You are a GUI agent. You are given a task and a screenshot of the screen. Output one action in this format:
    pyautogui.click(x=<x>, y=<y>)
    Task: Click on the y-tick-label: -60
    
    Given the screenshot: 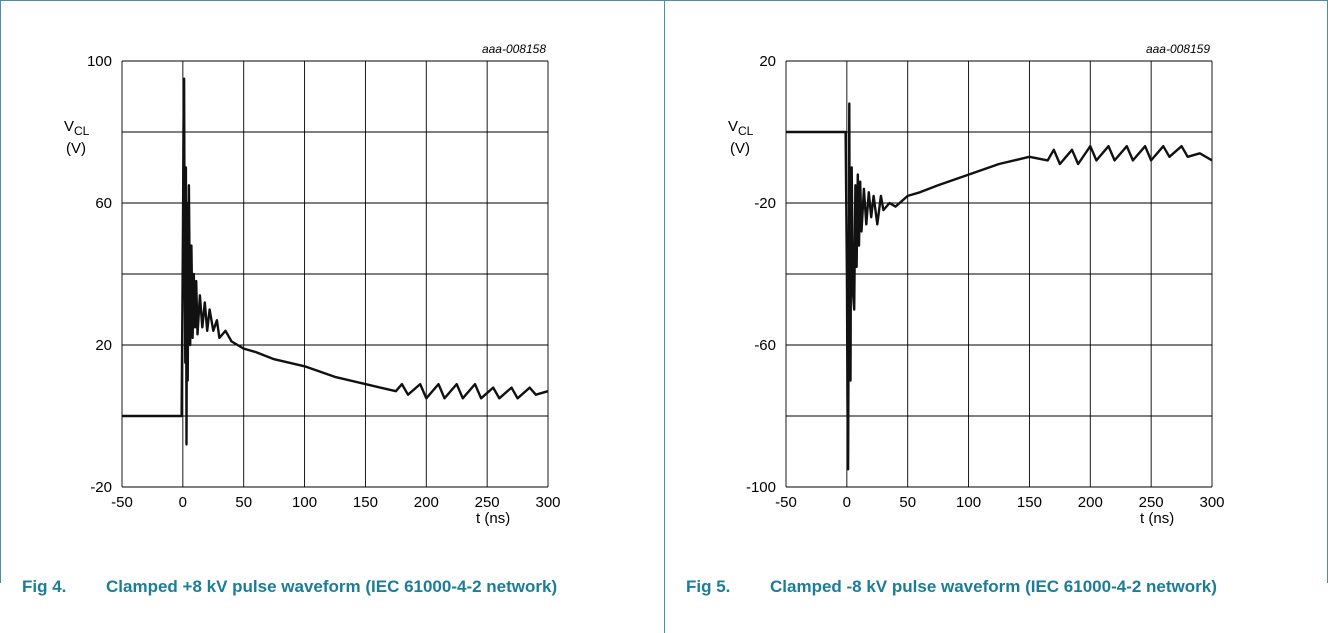 What is the action you would take?
    pyautogui.click(x=765, y=345)
    